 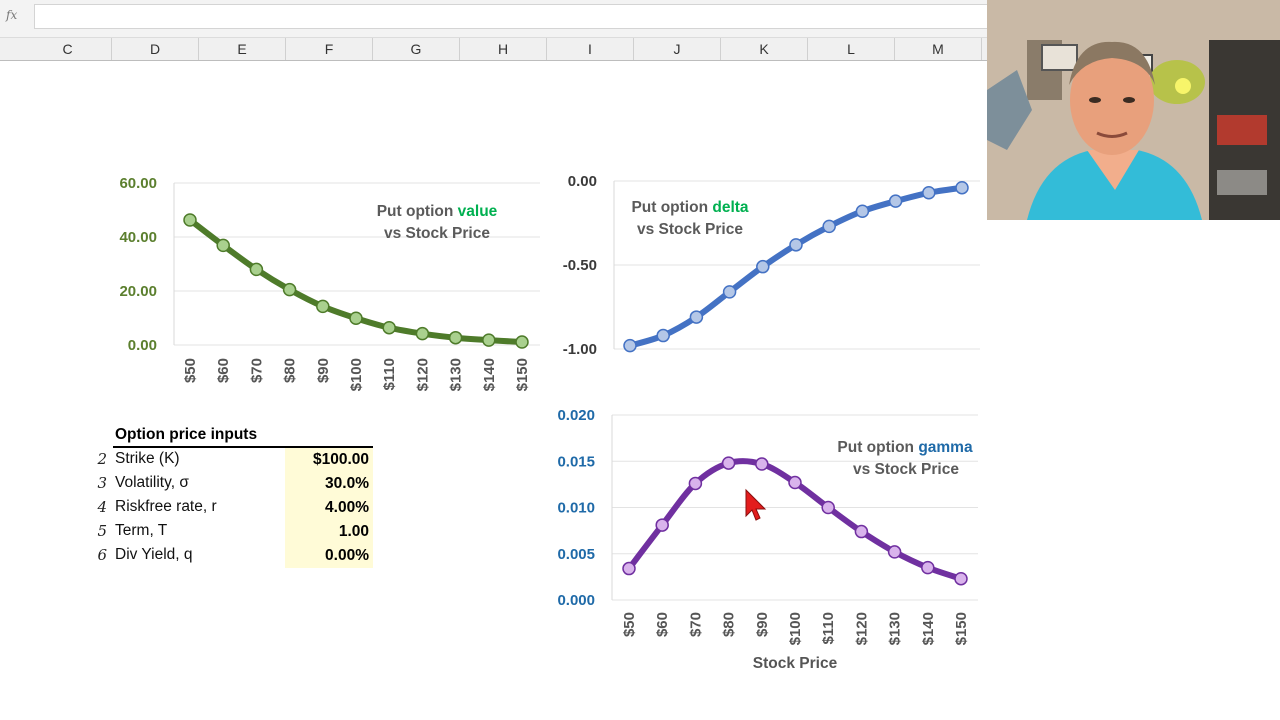 What do you see at coordinates (138, 291) in the screenshot?
I see `y-tick-label: 20.00` at bounding box center [138, 291].